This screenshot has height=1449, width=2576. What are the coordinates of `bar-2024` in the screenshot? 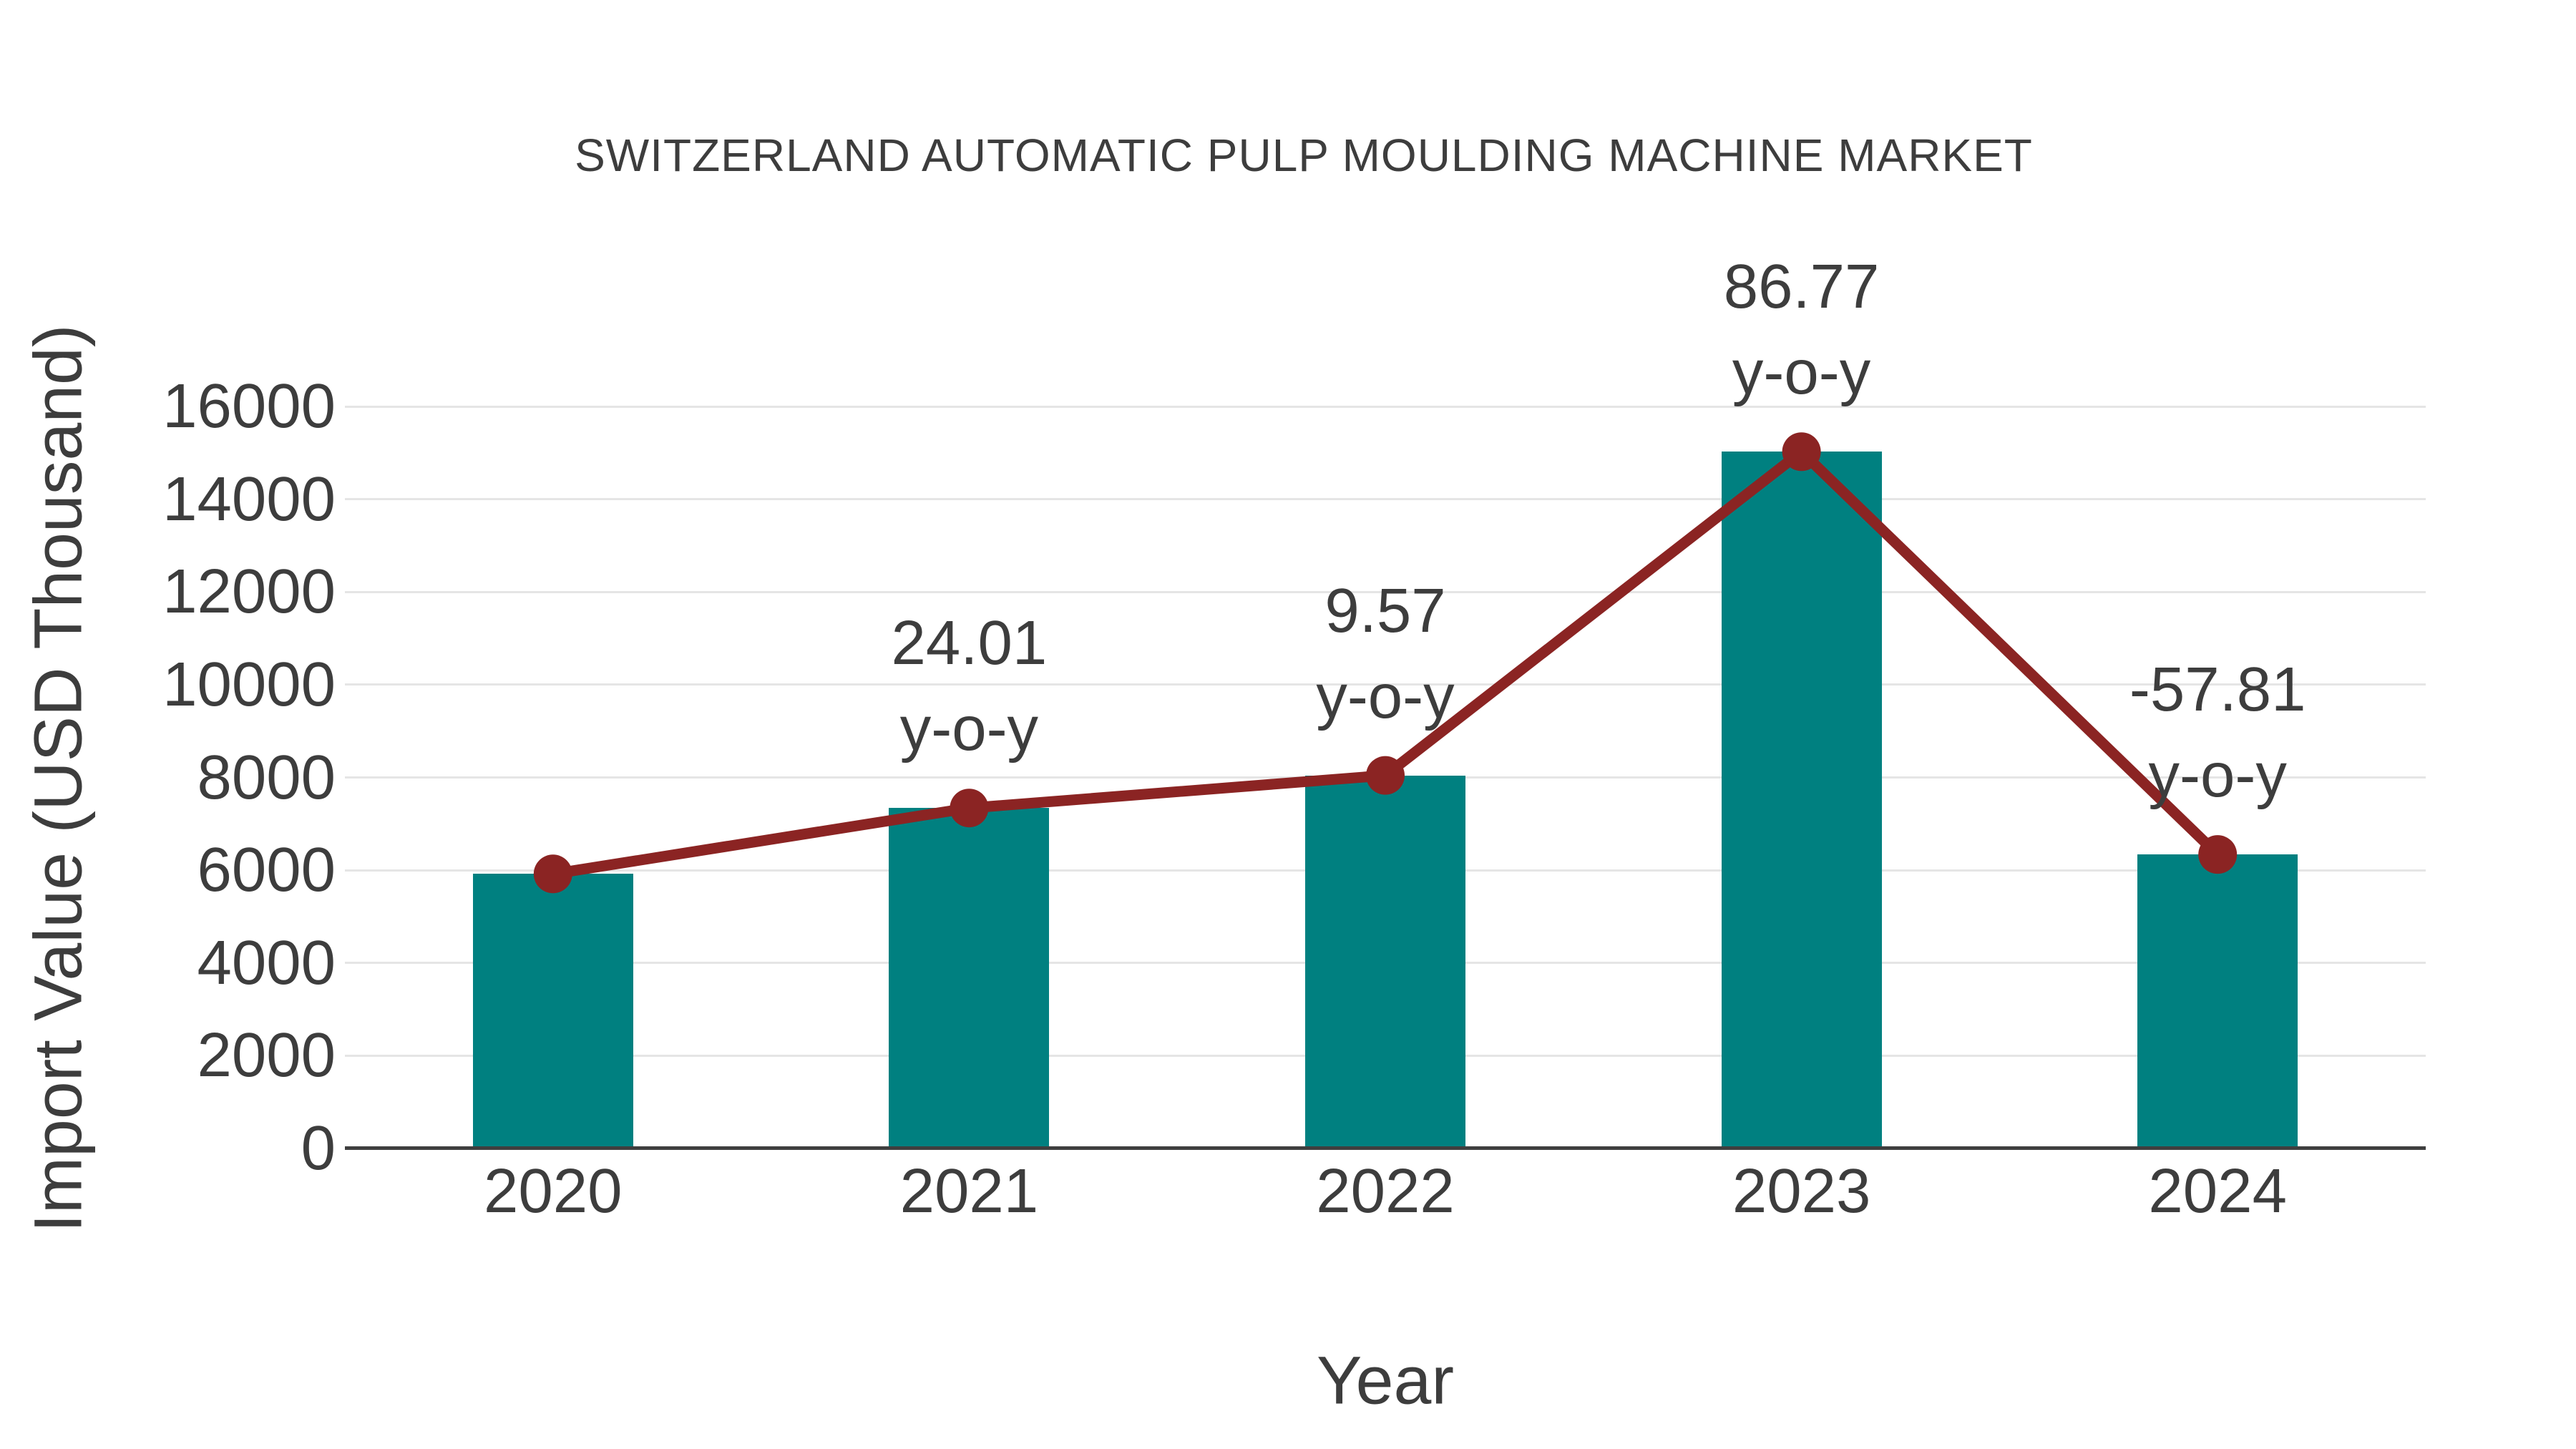 It's located at (2217, 1001).